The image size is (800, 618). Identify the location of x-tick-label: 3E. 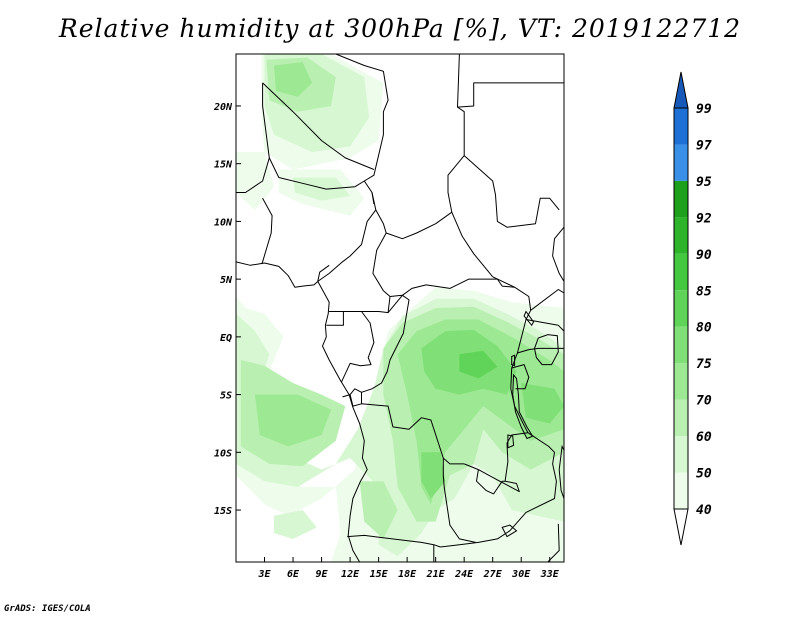
(264, 574).